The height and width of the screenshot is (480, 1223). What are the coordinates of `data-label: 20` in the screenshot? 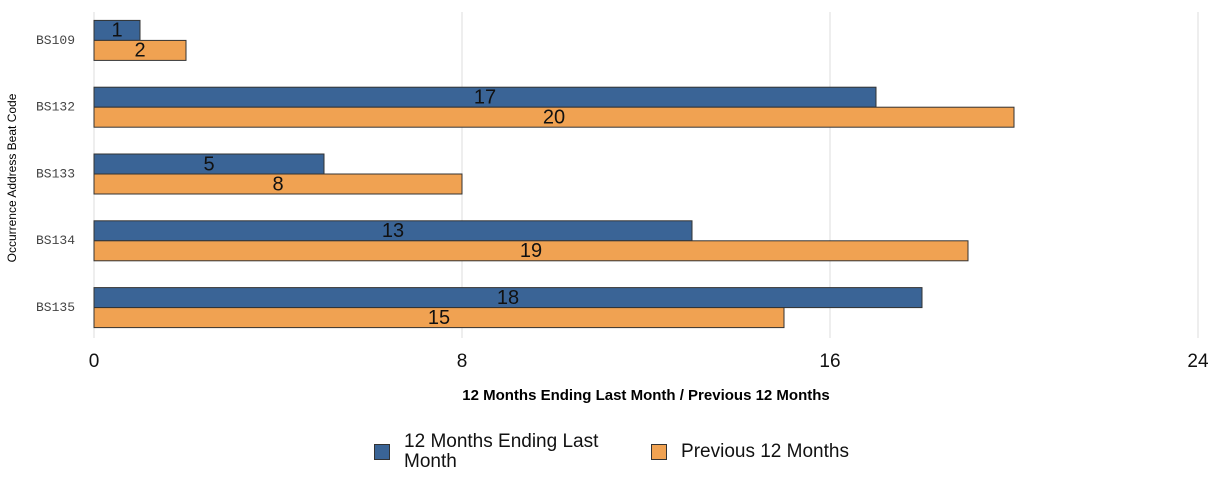 It's located at (554, 117).